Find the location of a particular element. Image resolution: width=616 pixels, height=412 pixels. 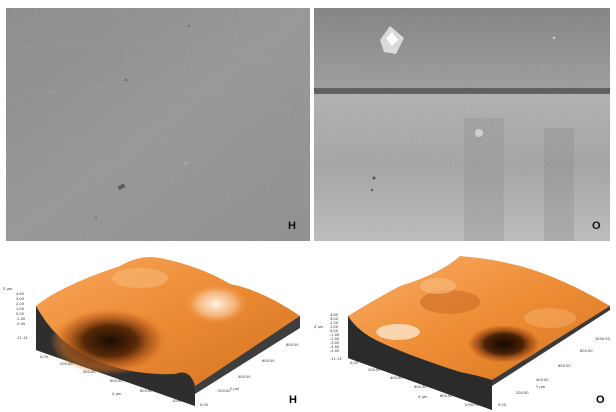

z-tick: -4.00 is located at coordinates (335, 347).